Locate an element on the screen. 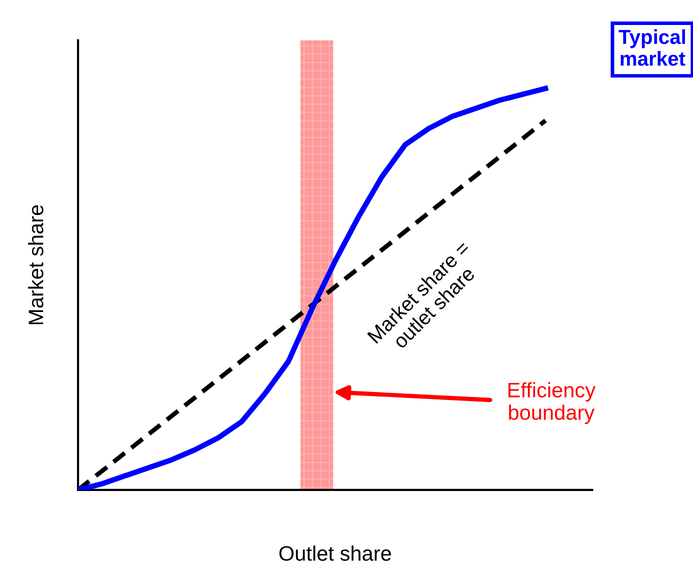  text: Typical market is located at coordinates (652, 47).